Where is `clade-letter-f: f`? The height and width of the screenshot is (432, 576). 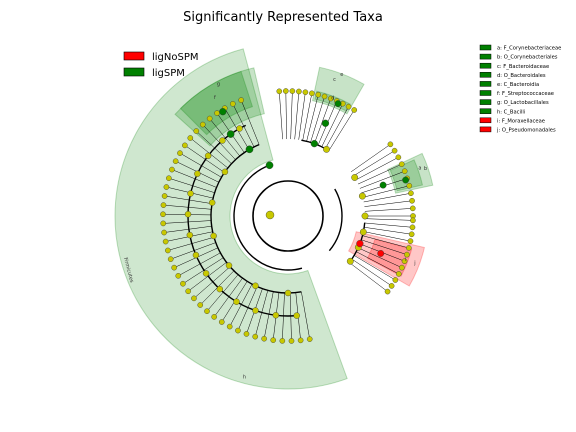
clade-letter-f: f is located at coordinates (215, 98).